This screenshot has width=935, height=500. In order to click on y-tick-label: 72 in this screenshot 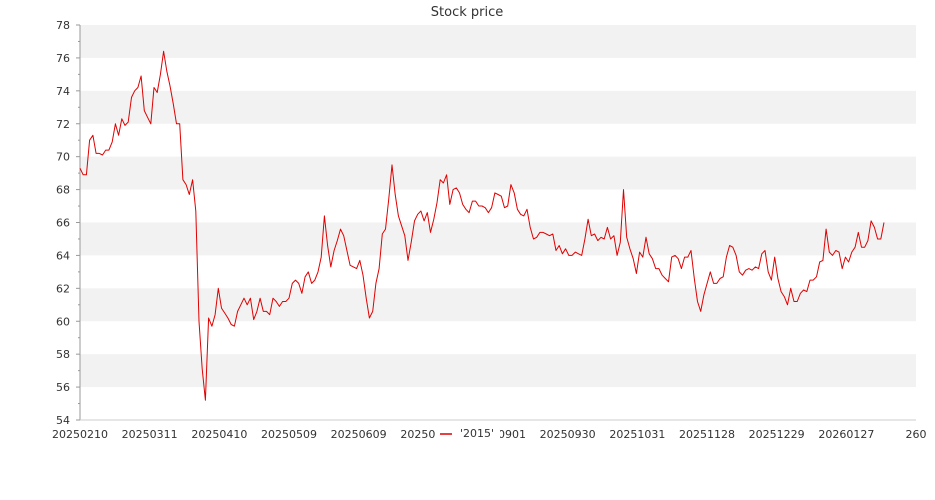, I will do `click(63, 124)`.